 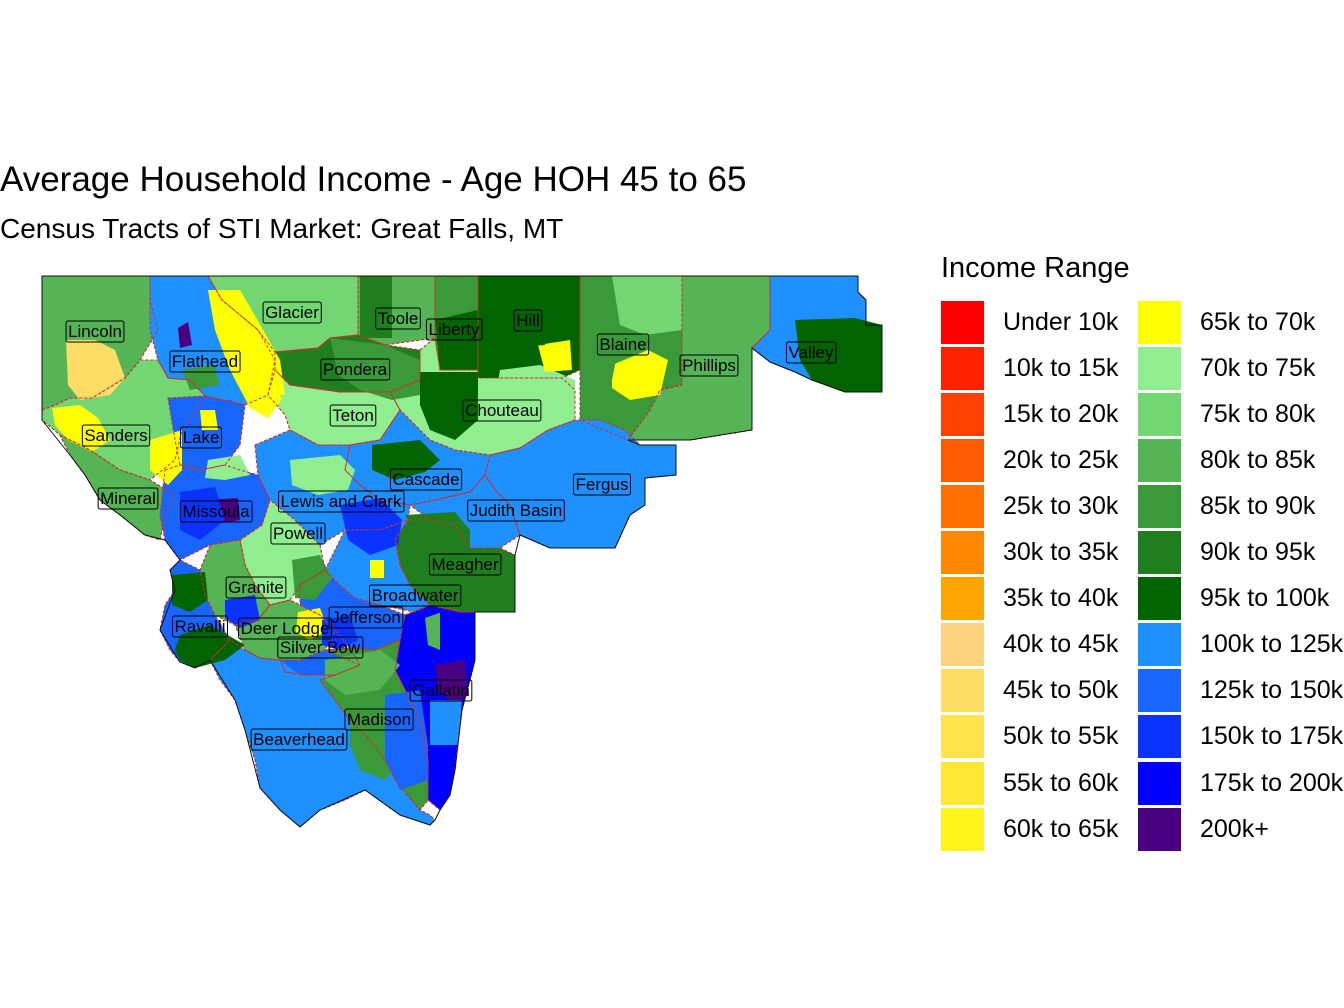 I want to click on county-label: Lewis and Clark, so click(x=341, y=501).